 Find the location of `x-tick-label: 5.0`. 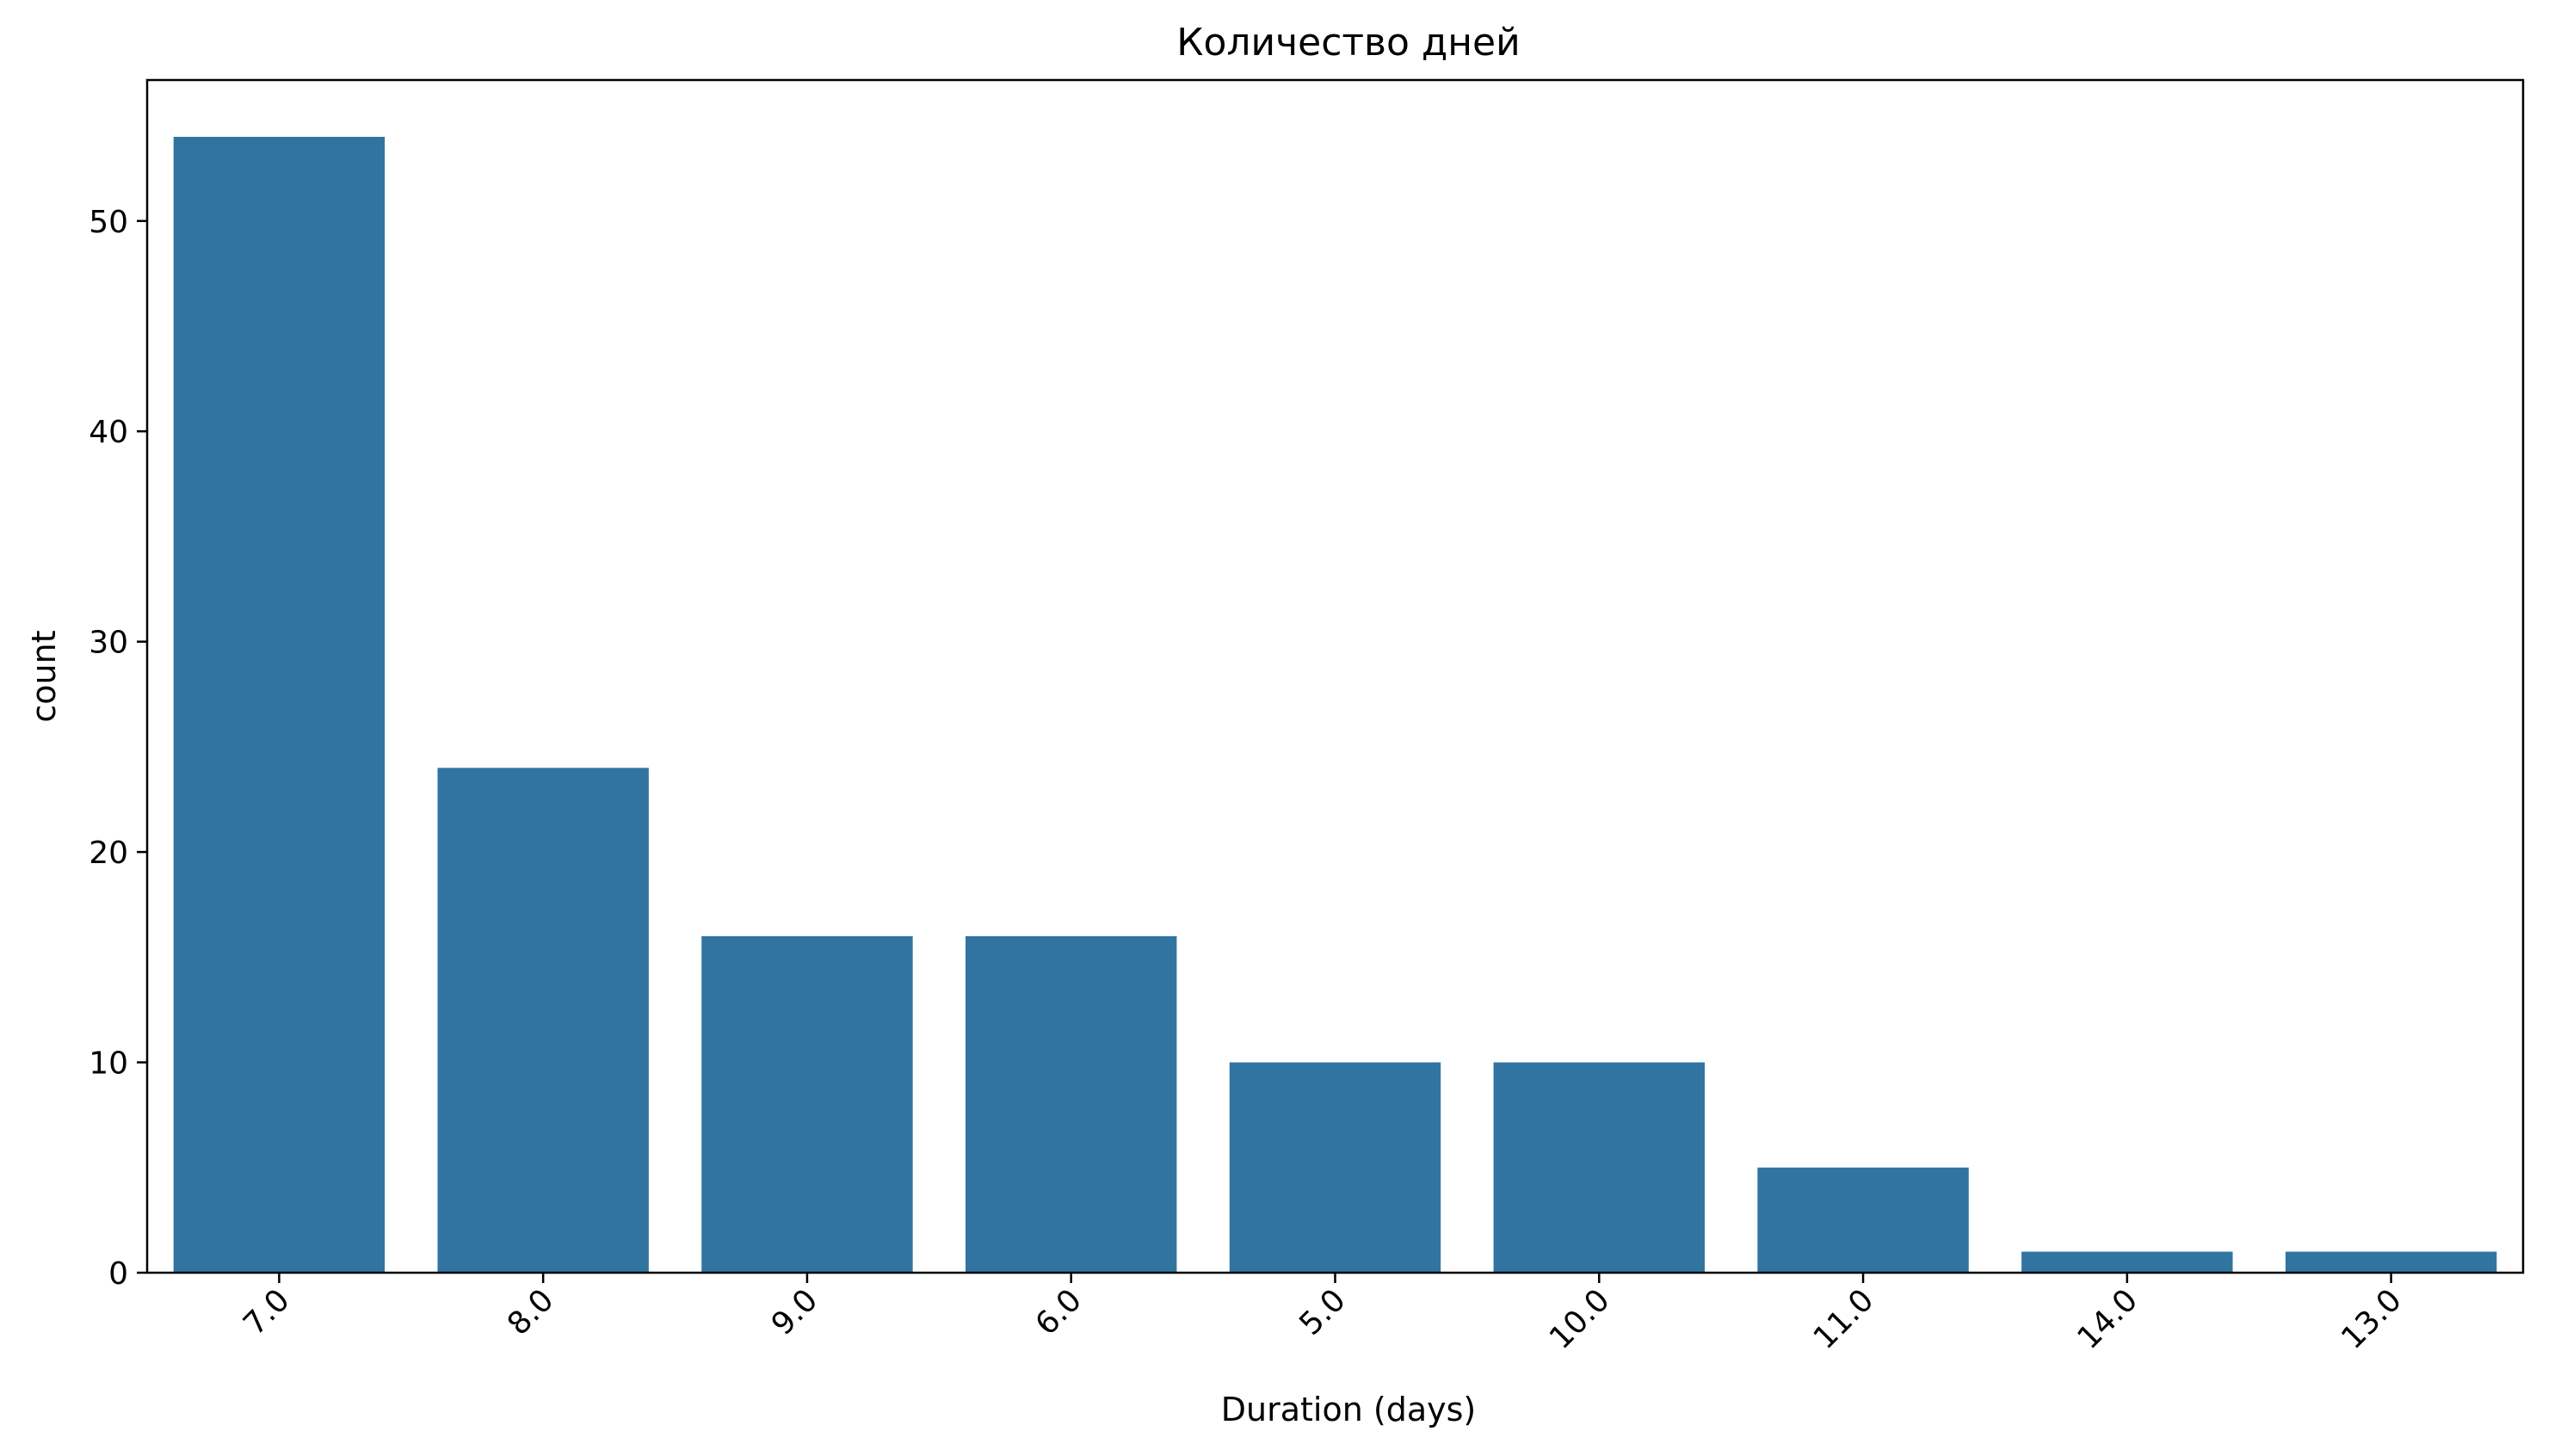

x-tick-label: 5.0 is located at coordinates (1322, 1312).